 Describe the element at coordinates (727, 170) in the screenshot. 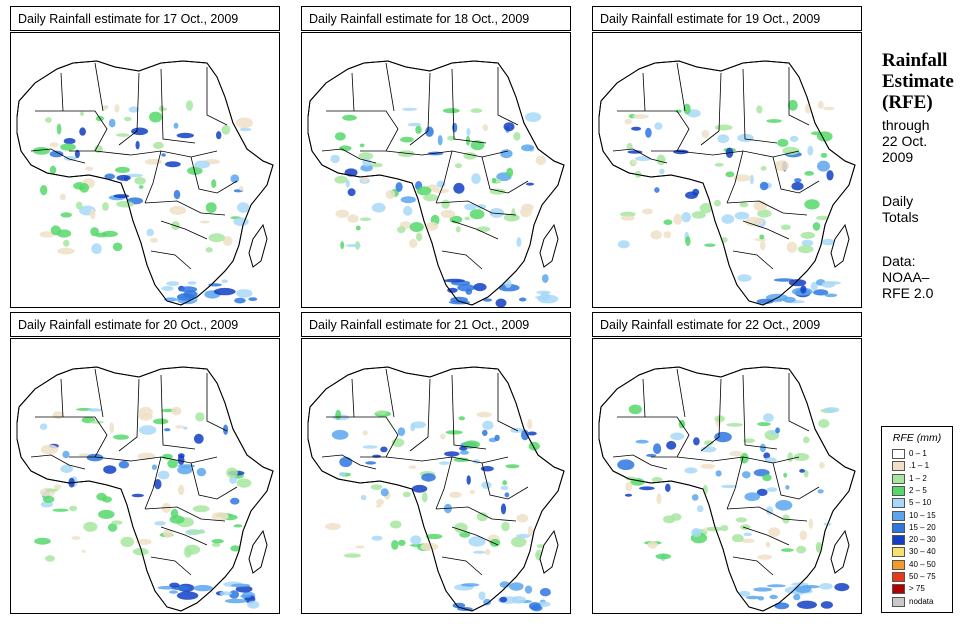

I see `africa-map` at that location.